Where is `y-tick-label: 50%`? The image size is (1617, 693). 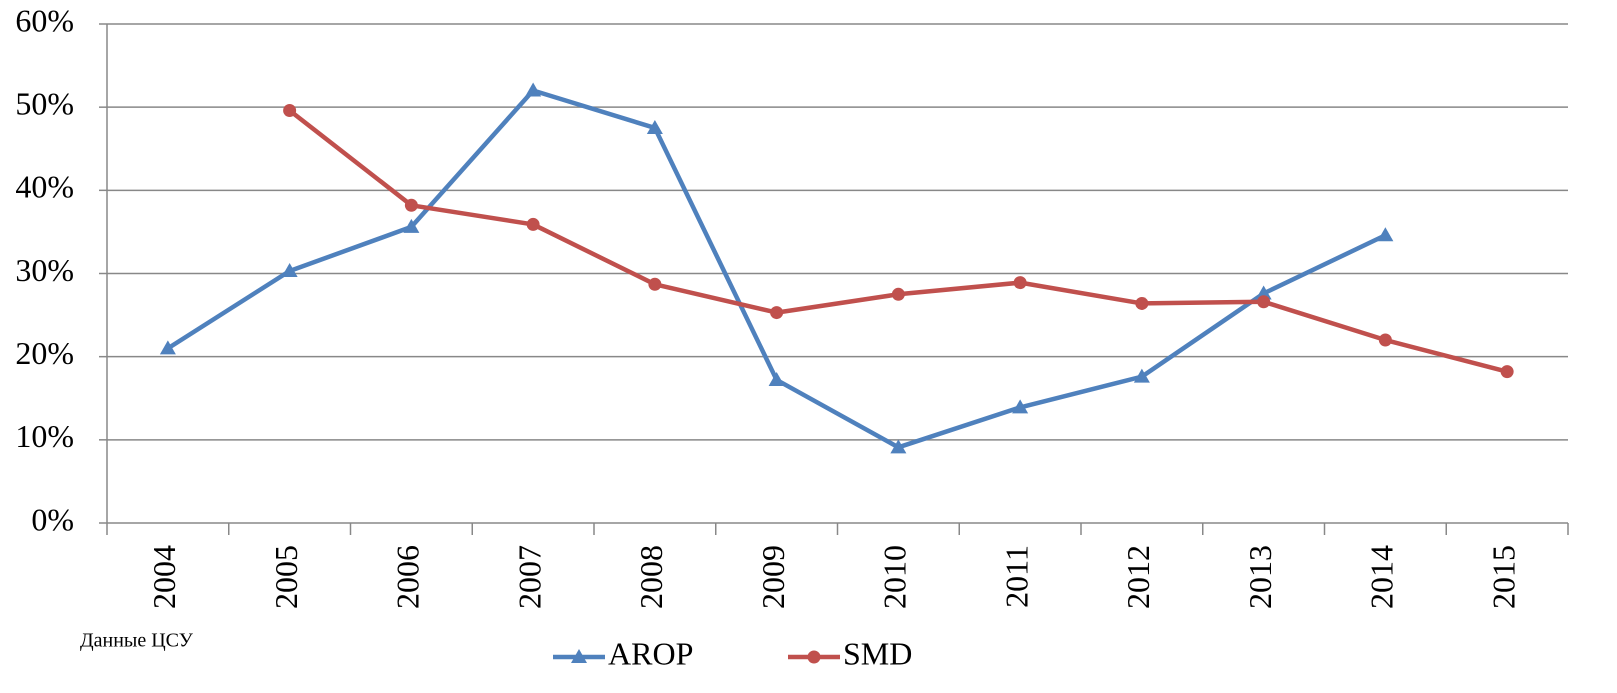 y-tick-label: 50% is located at coordinates (44, 104).